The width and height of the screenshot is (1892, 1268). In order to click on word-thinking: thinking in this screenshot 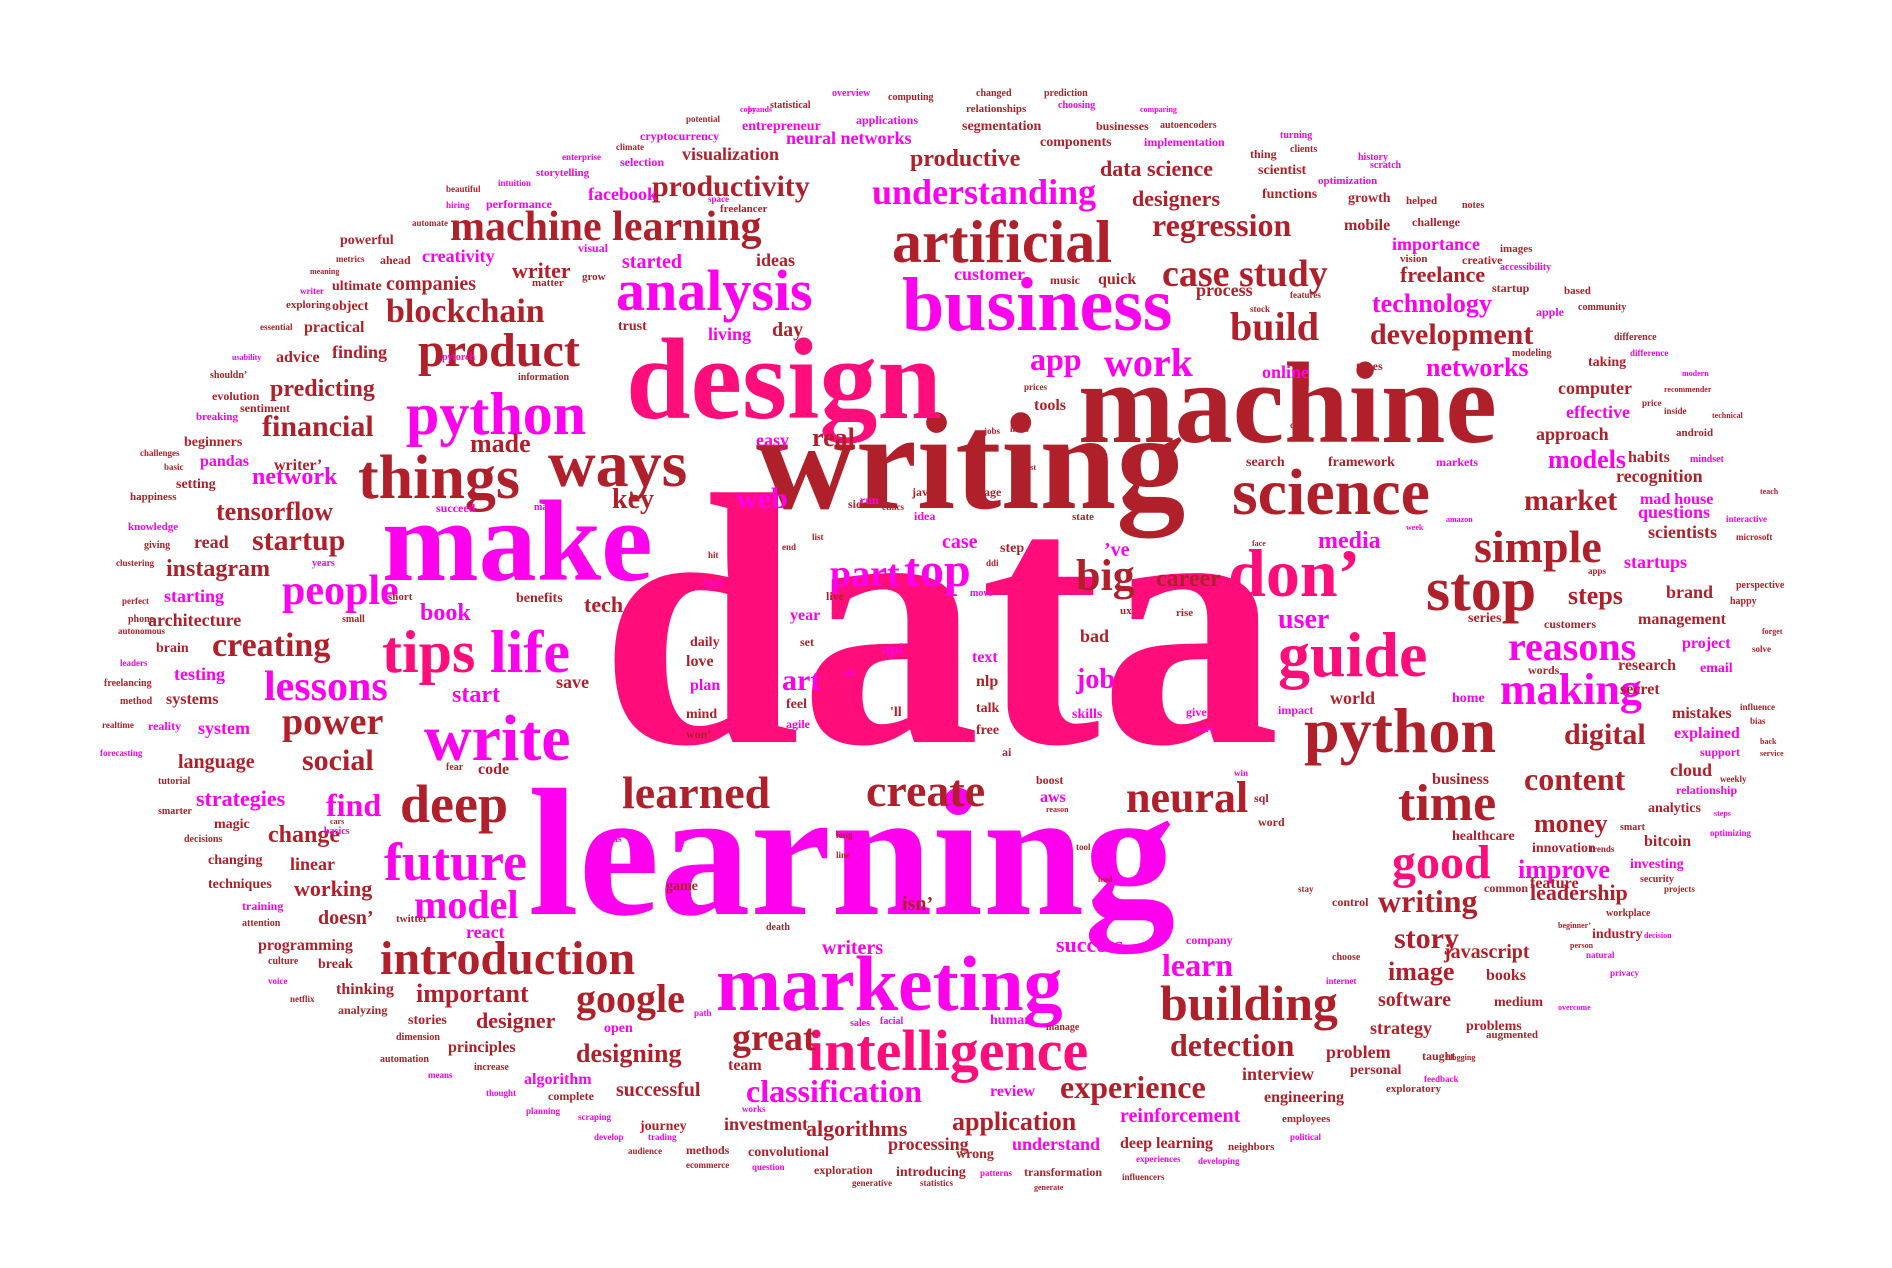, I will do `click(365, 989)`.